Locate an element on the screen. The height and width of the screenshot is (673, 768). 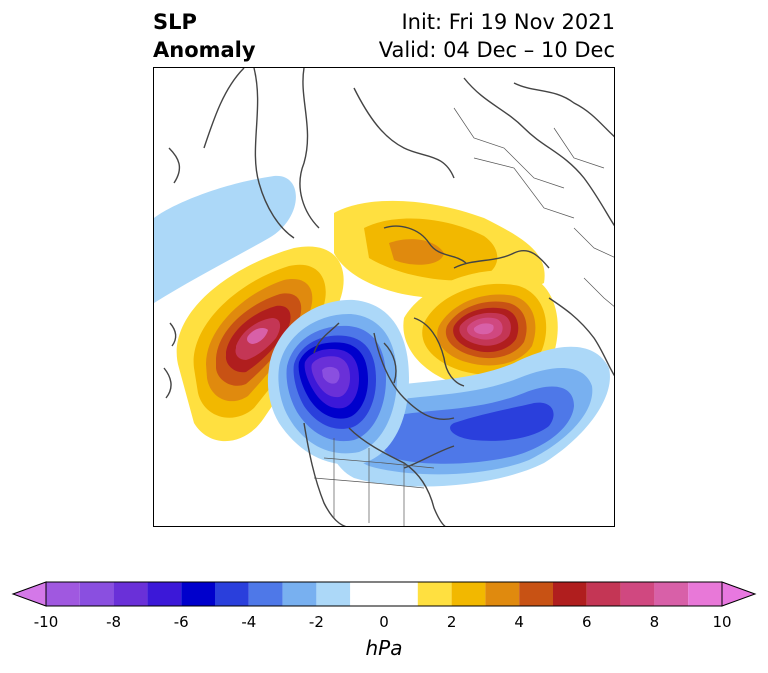
colorbar-tick-label: -2 is located at coordinates (316, 622).